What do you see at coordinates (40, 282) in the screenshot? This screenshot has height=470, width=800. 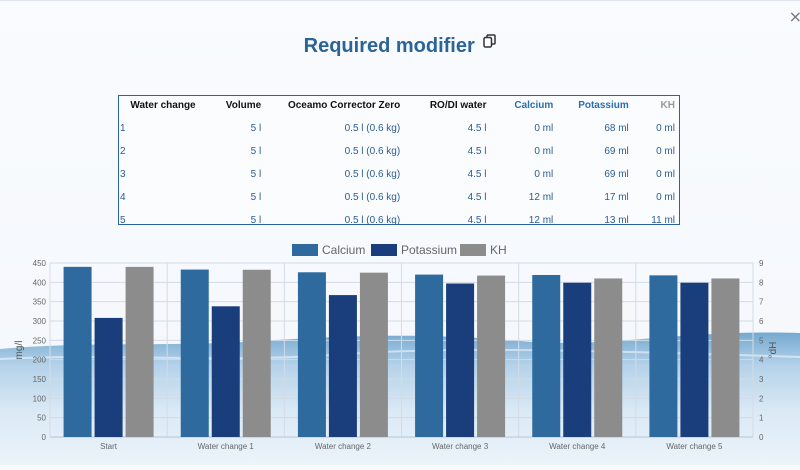 I see `y-tick-label-left: 400` at bounding box center [40, 282].